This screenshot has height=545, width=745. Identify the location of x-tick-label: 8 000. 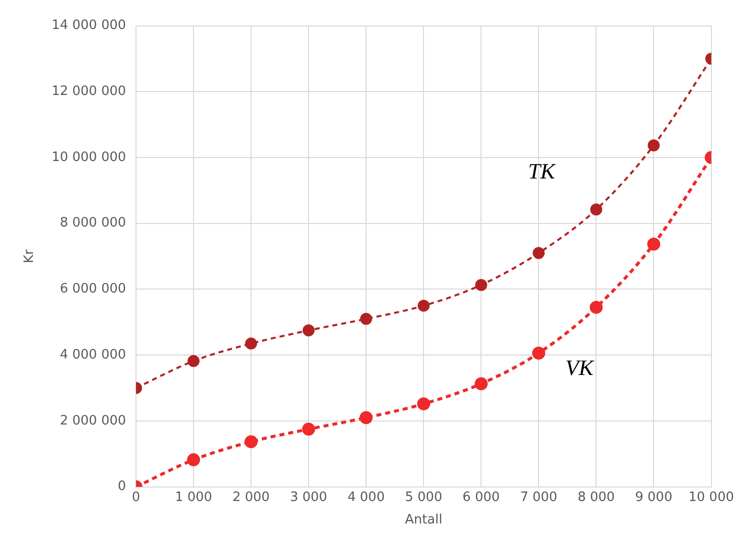
(596, 497).